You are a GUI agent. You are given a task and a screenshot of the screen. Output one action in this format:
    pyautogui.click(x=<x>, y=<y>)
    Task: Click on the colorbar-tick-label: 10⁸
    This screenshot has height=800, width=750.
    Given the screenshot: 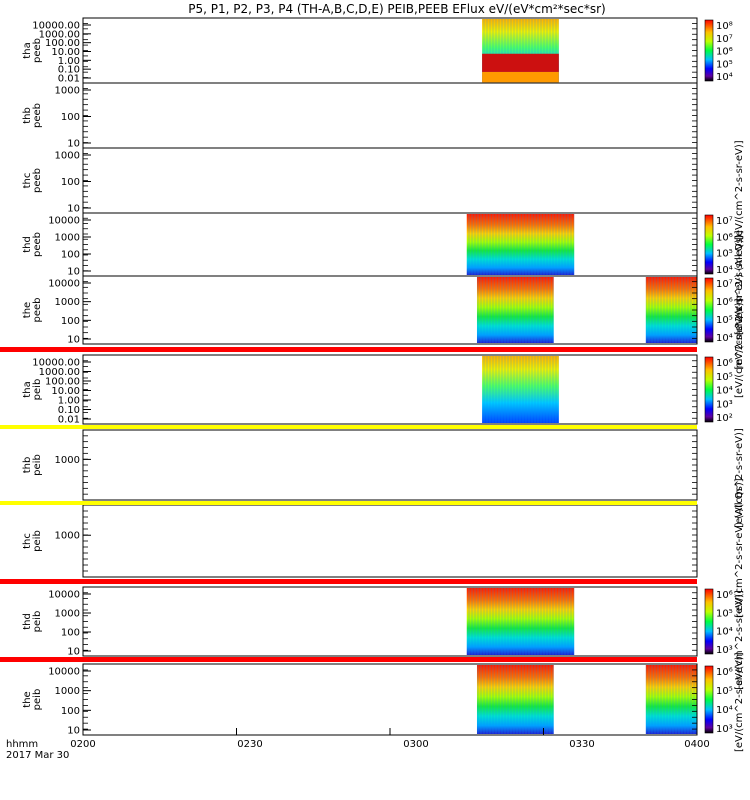 What is the action you would take?
    pyautogui.click(x=724, y=26)
    